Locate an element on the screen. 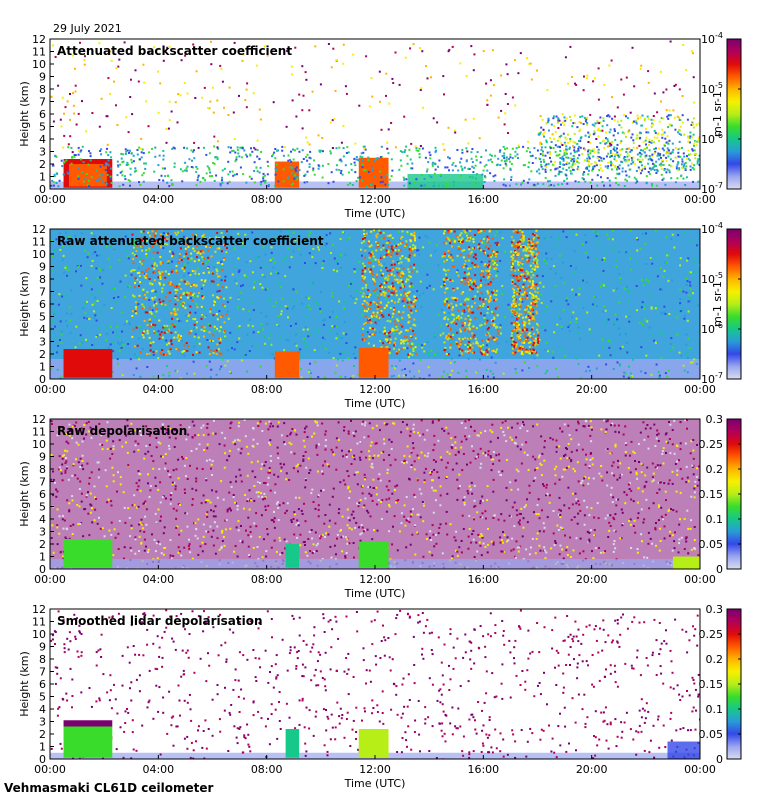  colorbar-tick-label: 0.1 is located at coordinates (715, 519).